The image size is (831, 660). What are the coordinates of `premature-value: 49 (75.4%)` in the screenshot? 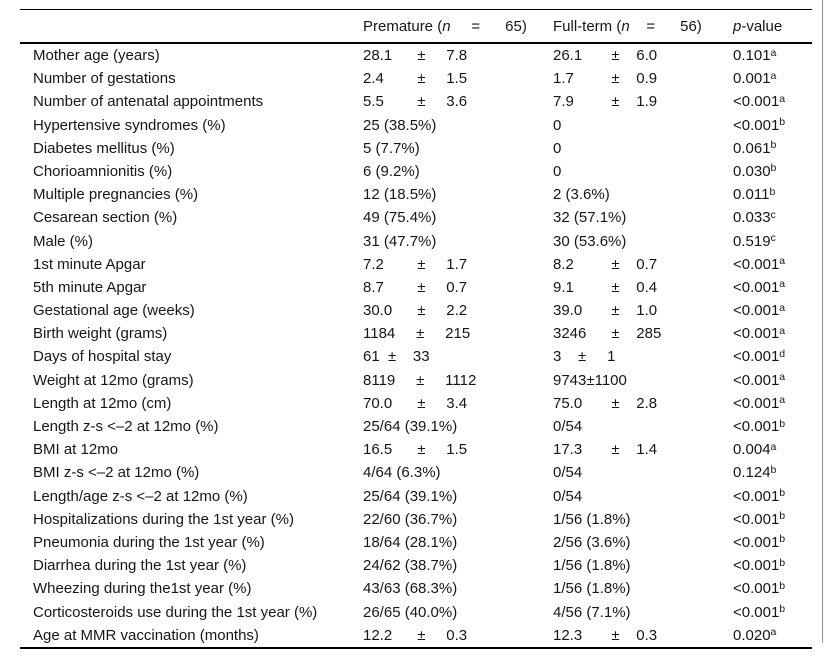 It's located at (400, 218).